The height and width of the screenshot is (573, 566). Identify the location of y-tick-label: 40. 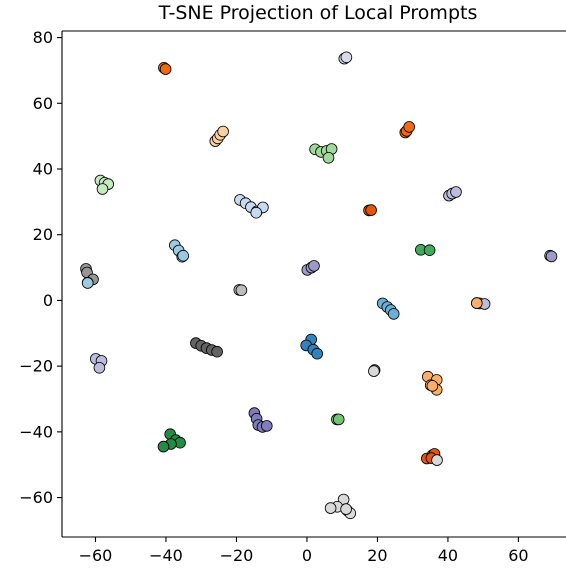
(43, 169).